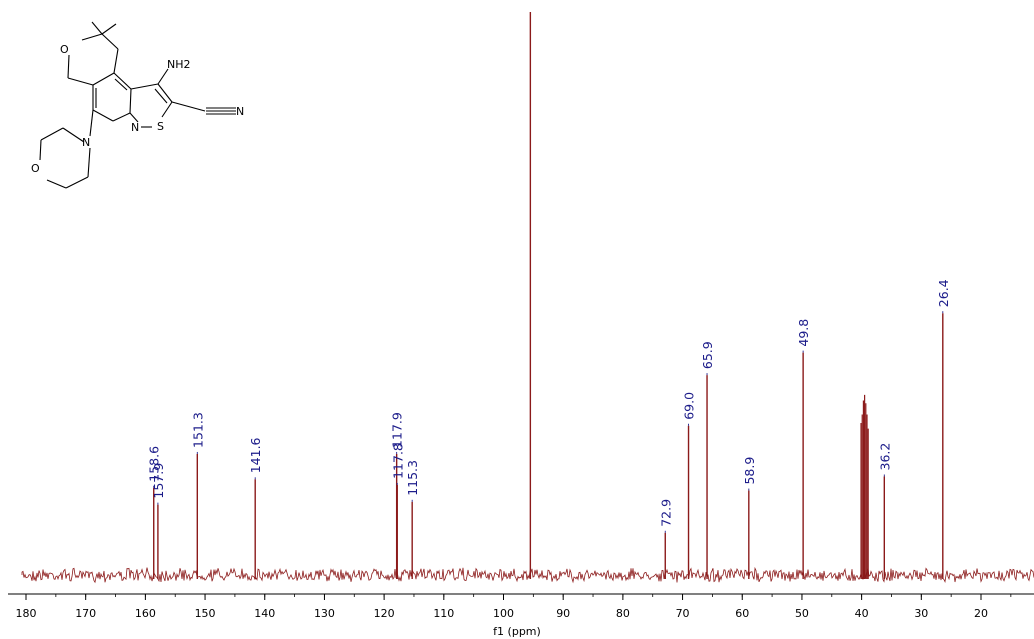  I want to click on x-axis-label: f1 (ppm), so click(517, 631).